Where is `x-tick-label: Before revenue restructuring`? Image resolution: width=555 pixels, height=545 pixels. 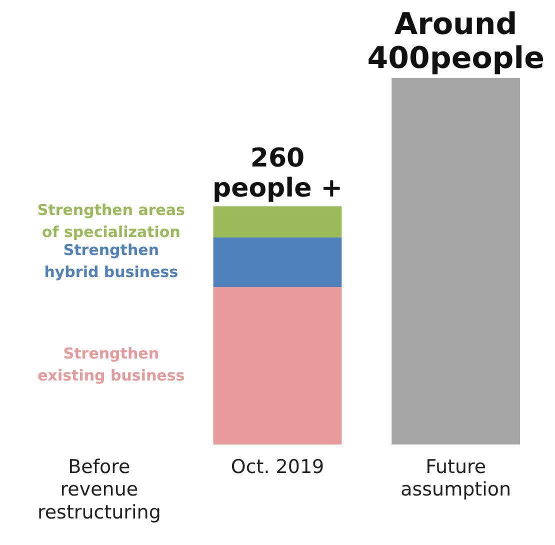 x-tick-label: Before revenue restructuring is located at coordinates (99, 490).